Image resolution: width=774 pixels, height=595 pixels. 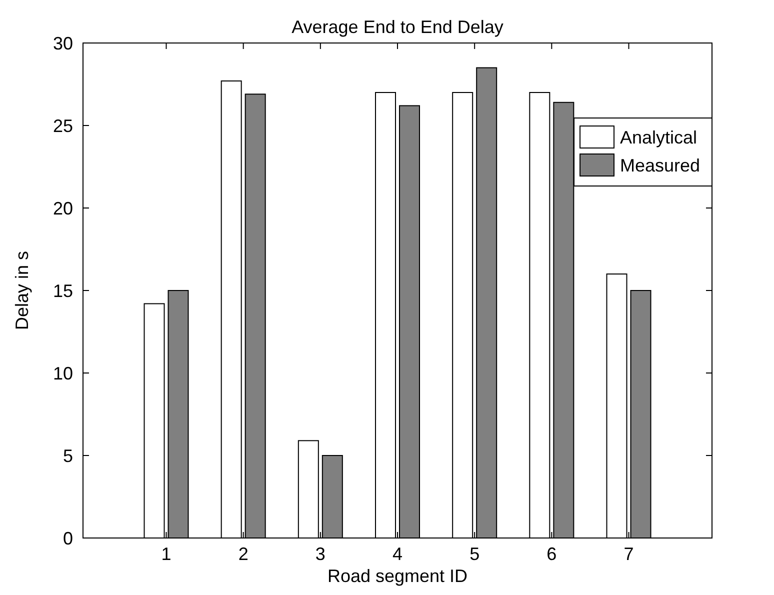 What do you see at coordinates (166, 554) in the screenshot?
I see `x-tick-label: 1` at bounding box center [166, 554].